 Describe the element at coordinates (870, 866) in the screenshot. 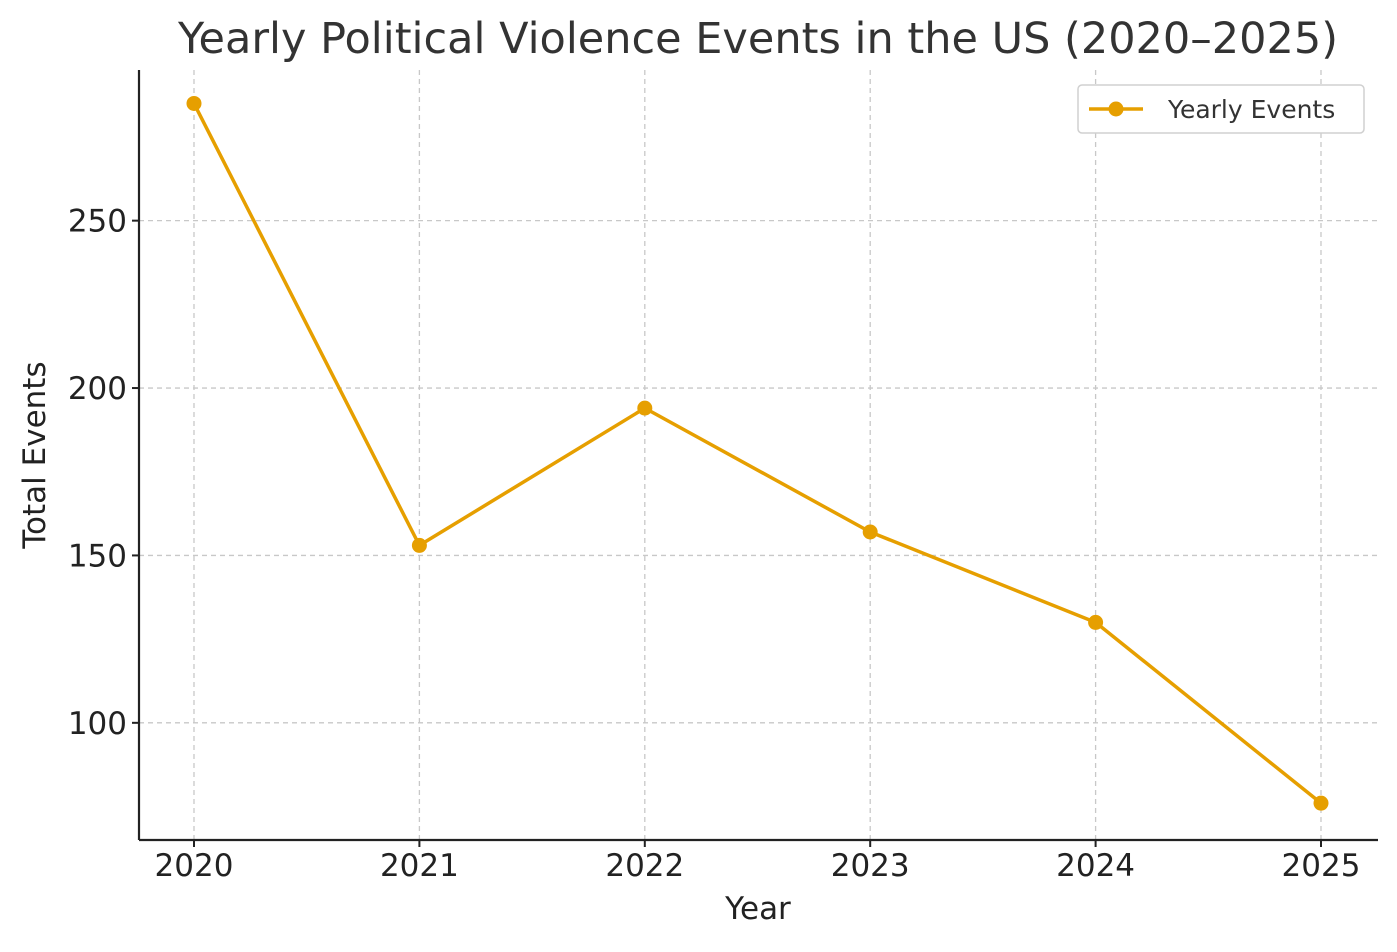

I see `x-tick-label: 2023` at that location.